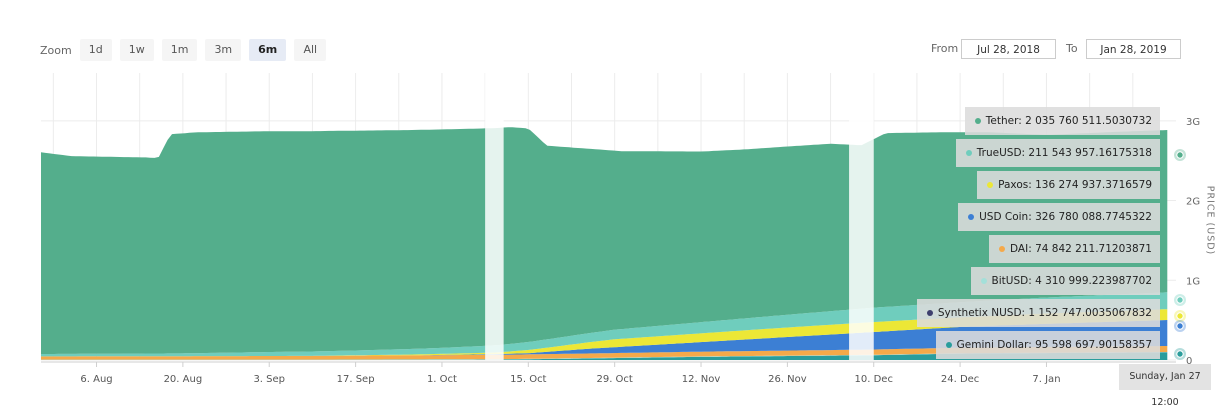 The image size is (1227, 416). Describe the element at coordinates (1210, 220) in the screenshot. I see `y-axis-title: PRICE (USD)` at that location.